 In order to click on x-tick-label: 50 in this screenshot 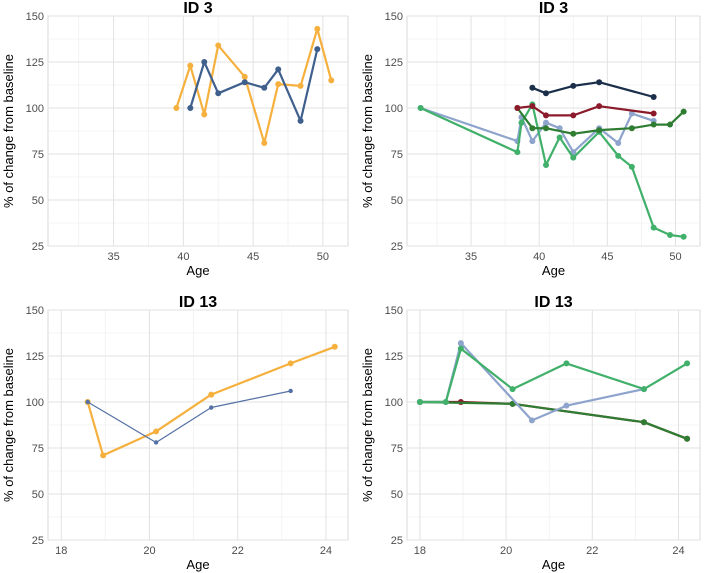, I will do `click(675, 257)`.